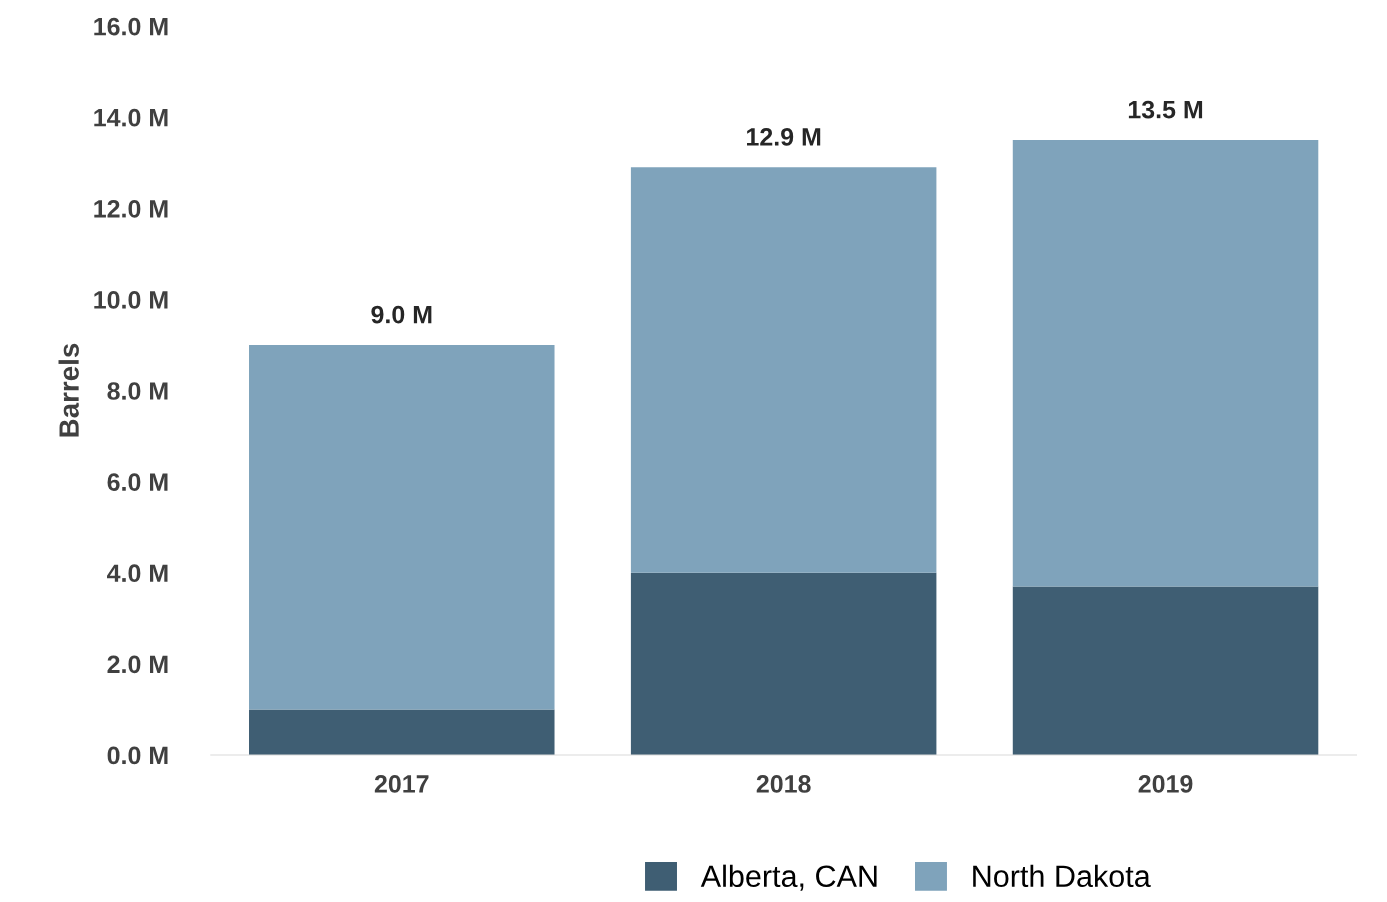 Image resolution: width=1387 pixels, height=902 pixels. What do you see at coordinates (1062, 876) in the screenshot?
I see `legend-label: North Dakota` at bounding box center [1062, 876].